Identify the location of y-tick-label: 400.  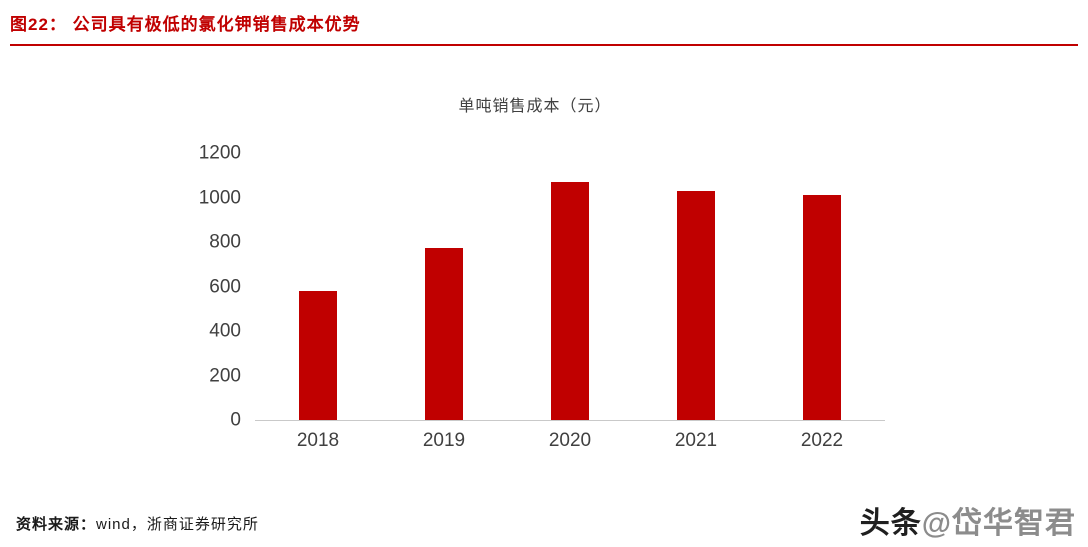
(225, 331).